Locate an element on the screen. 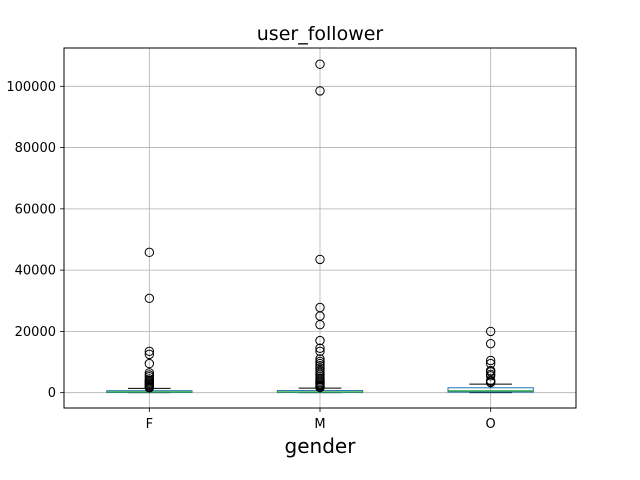 The width and height of the screenshot is (640, 480). y-tick-label: 0 is located at coordinates (52, 393).